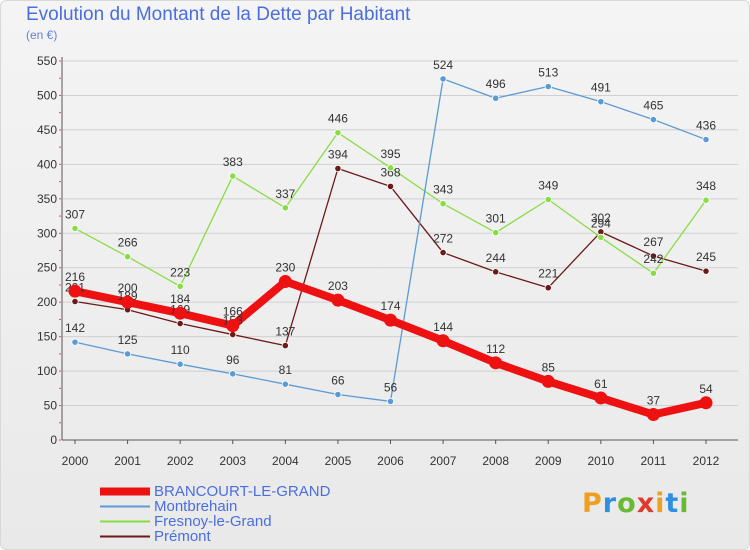  I want to click on x-tick-label: 2002, so click(180, 461).